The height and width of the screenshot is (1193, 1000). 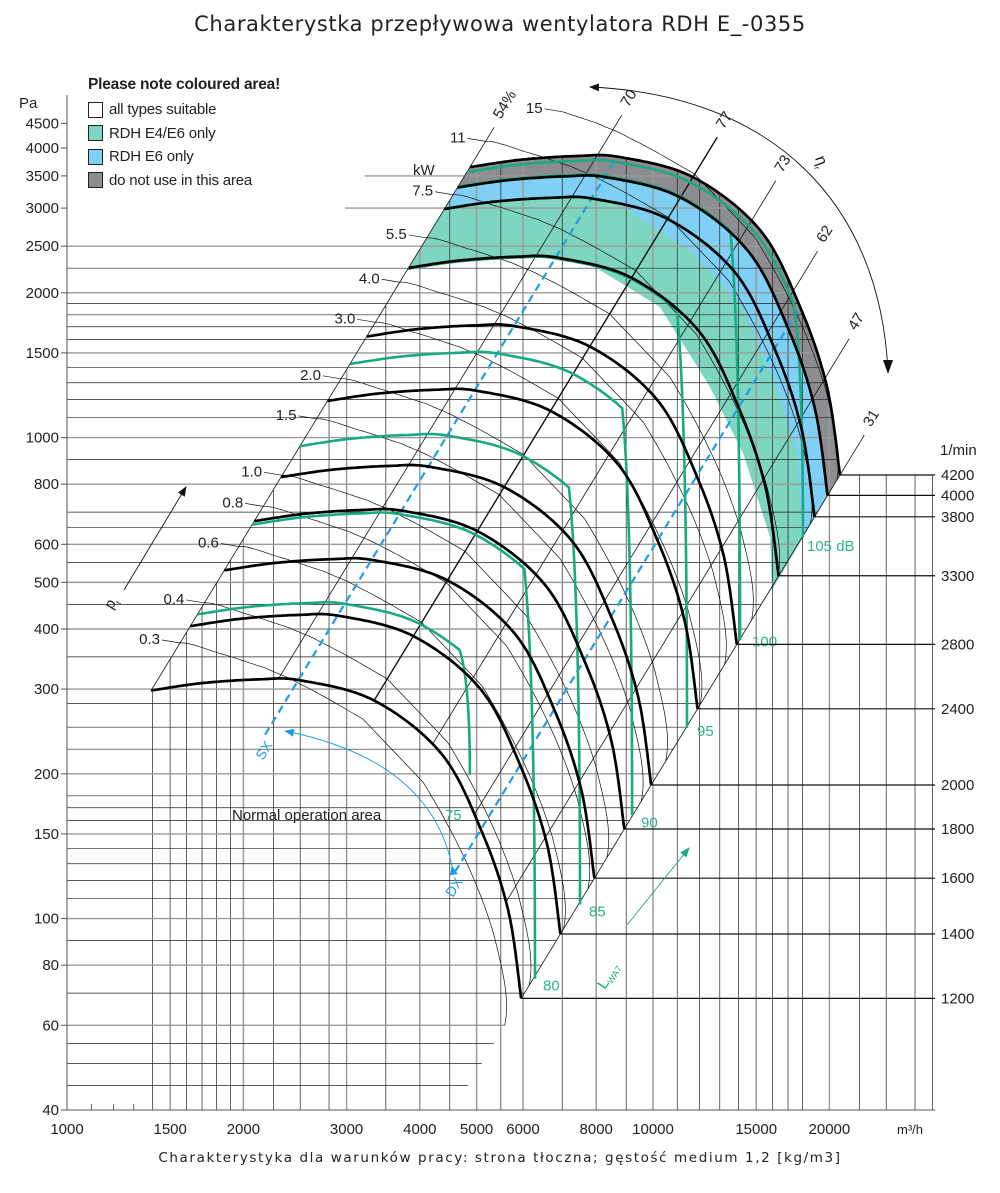 What do you see at coordinates (422, 191) in the screenshot?
I see `power-label: 7.5` at bounding box center [422, 191].